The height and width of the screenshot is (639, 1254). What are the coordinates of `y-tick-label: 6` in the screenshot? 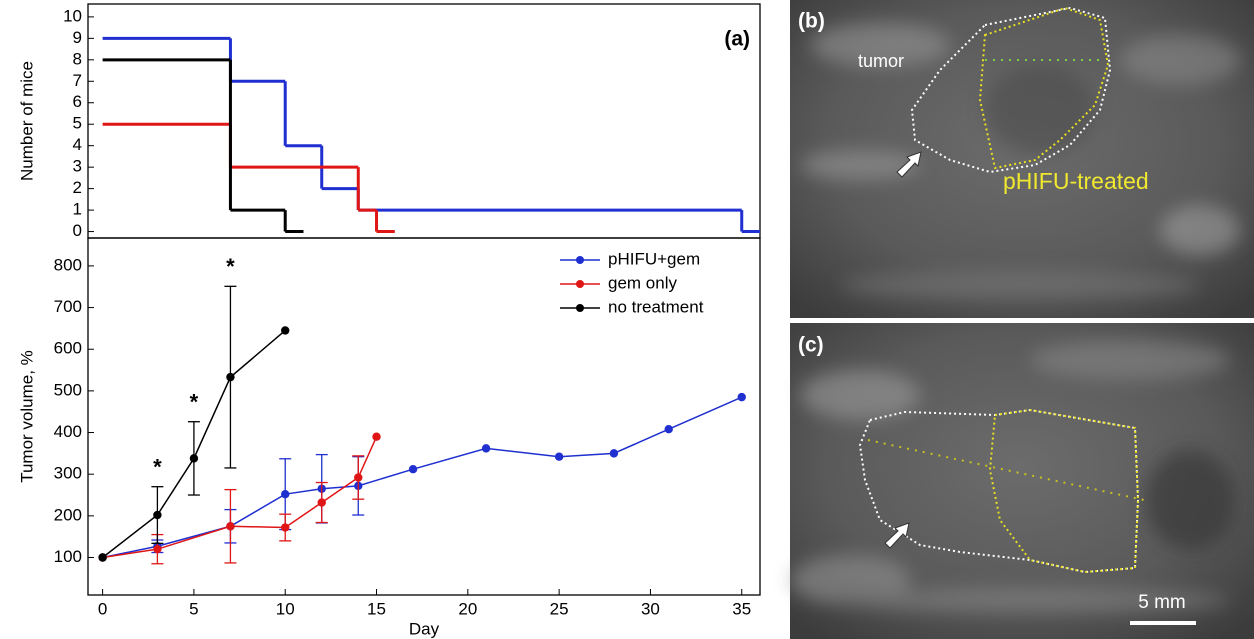 It's located at (77, 101).